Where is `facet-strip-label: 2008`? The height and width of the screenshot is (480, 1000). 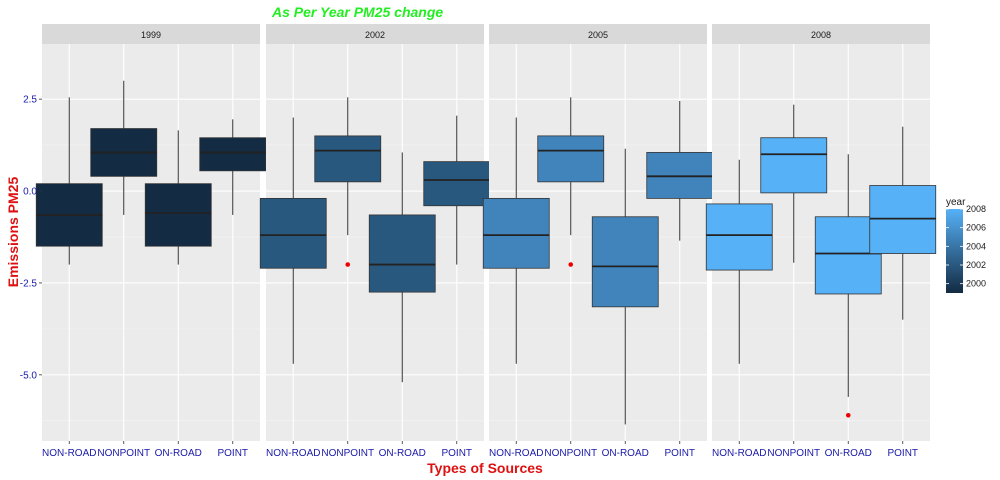
facet-strip-label: 2008 is located at coordinates (821, 35).